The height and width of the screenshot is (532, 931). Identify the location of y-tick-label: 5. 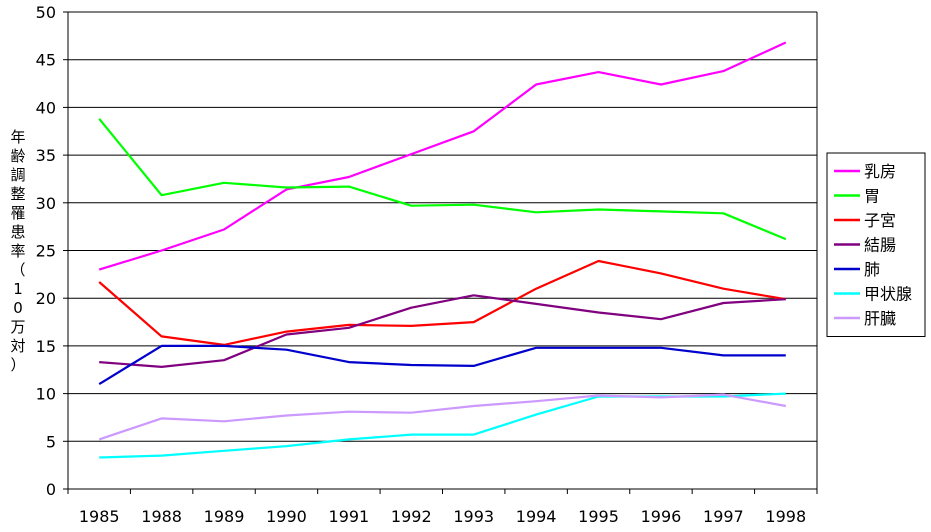
(51, 441).